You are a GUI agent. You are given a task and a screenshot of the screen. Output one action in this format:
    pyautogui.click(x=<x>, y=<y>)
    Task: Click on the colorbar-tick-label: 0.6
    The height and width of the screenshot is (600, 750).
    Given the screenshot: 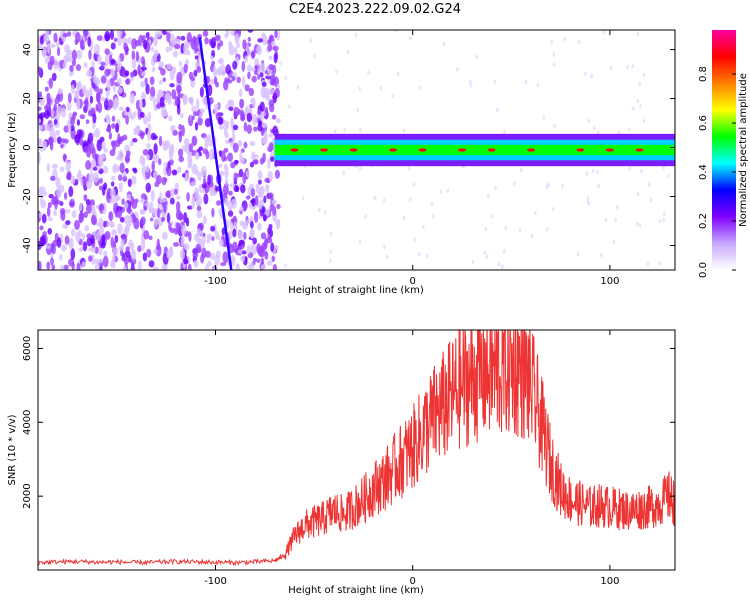 What is the action you would take?
    pyautogui.click(x=703, y=123)
    